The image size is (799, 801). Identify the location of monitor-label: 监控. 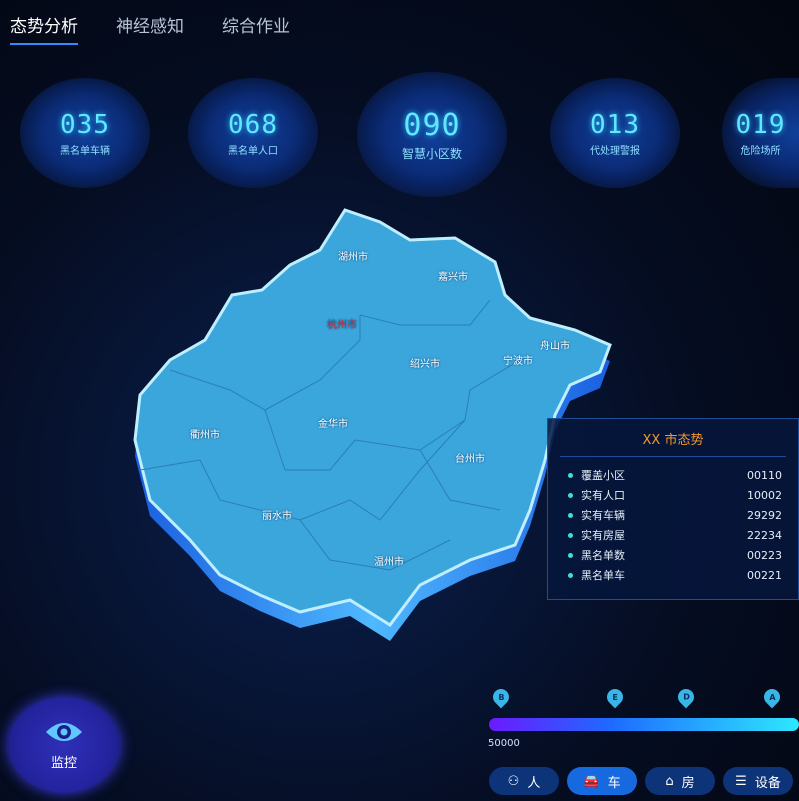
(63, 763).